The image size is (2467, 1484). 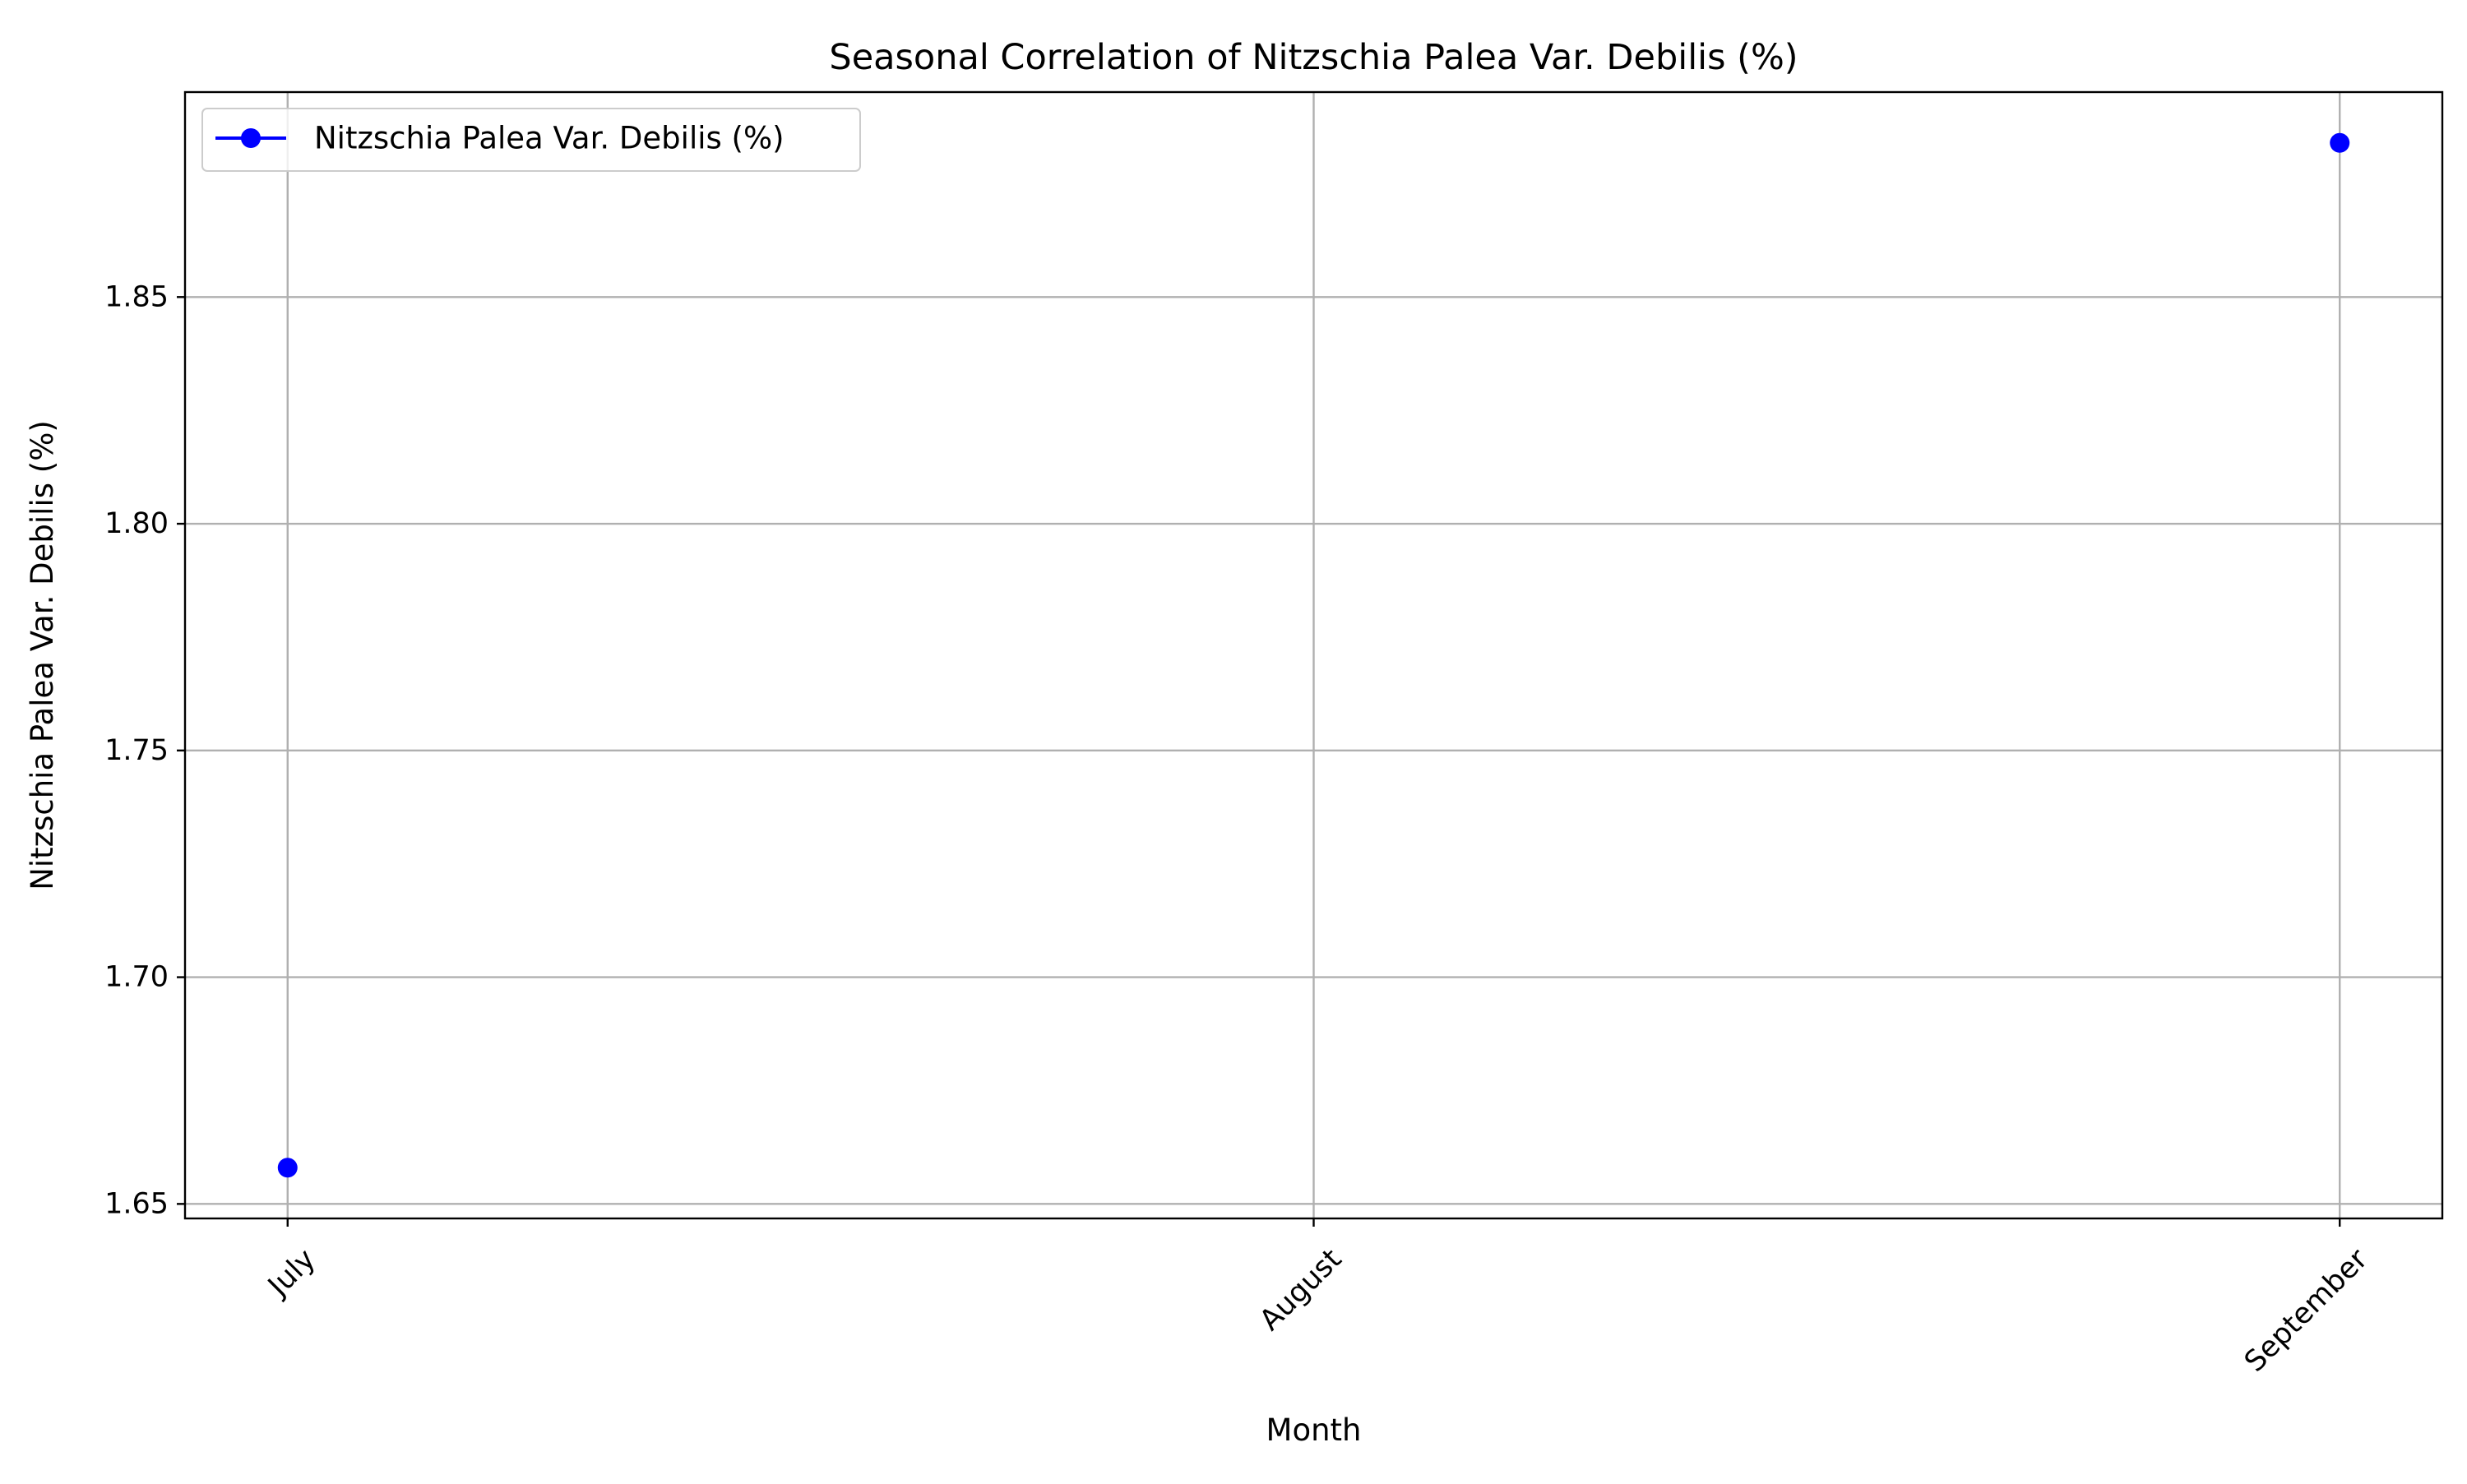 I want to click on y-axis-label: Nitzschia Palea Var. Debilis (%), so click(x=42, y=655).